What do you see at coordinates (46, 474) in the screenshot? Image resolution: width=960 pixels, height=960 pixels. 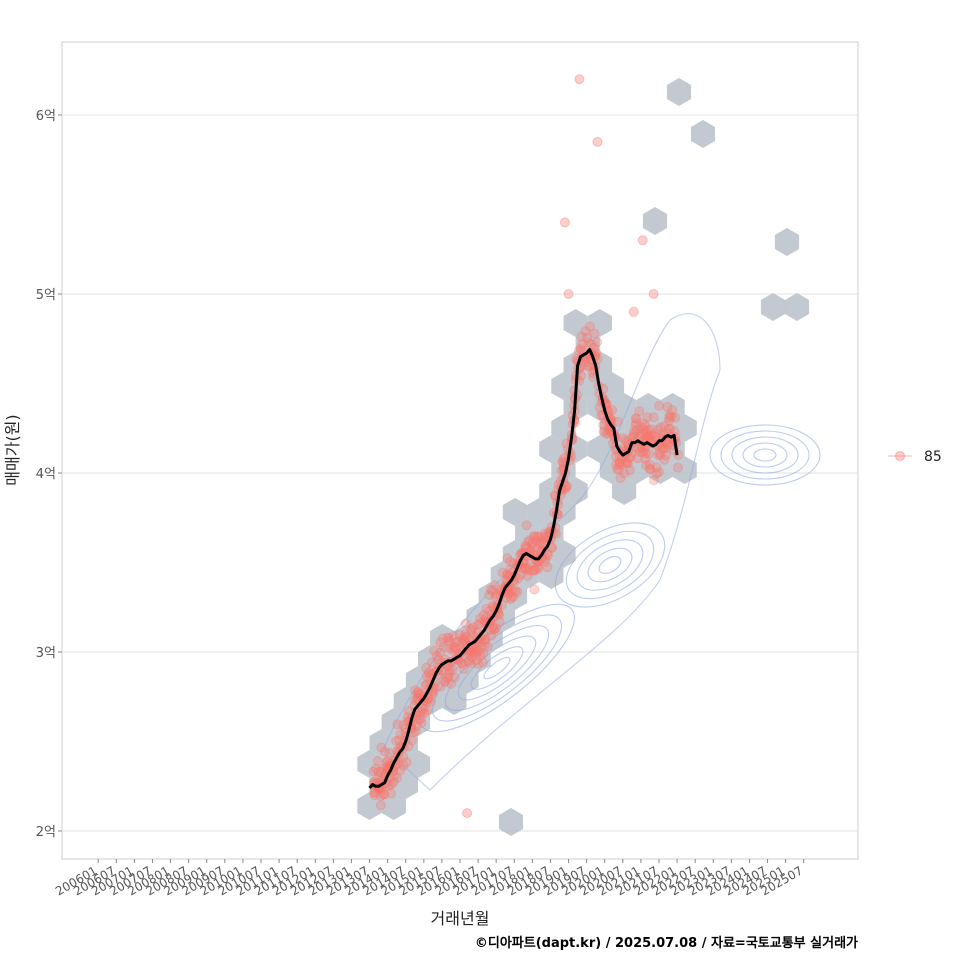 I see `y-tick-label: 4억` at bounding box center [46, 474].